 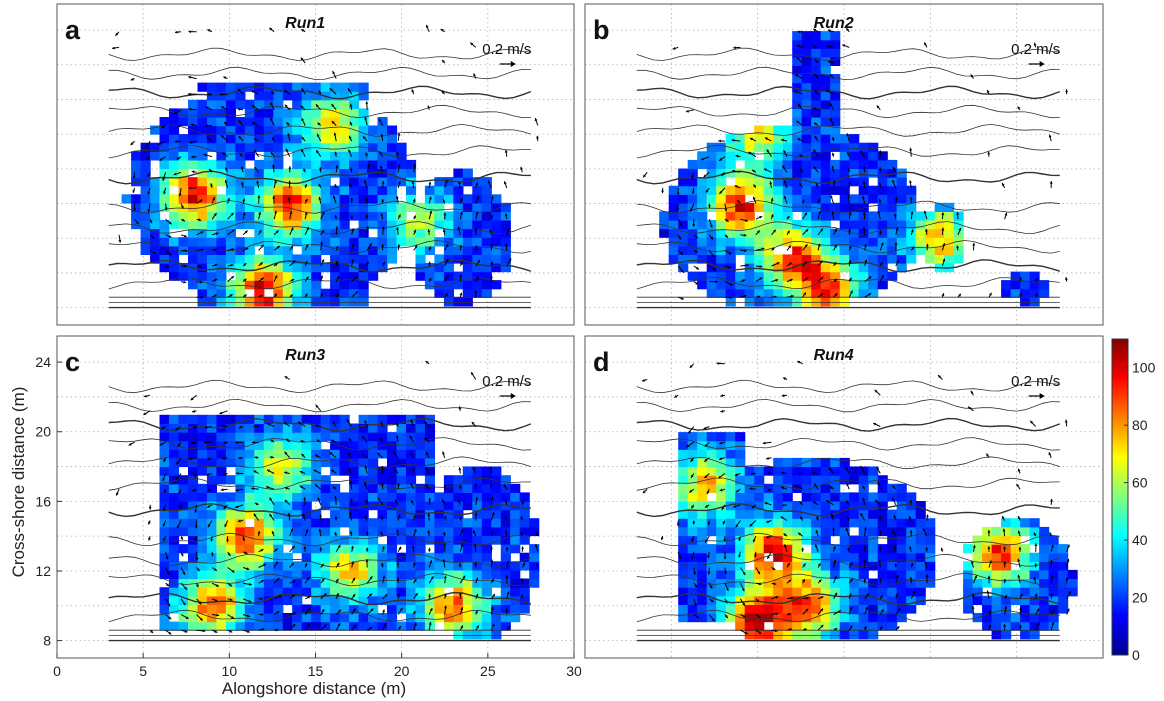 What do you see at coordinates (325, 161) in the screenshot?
I see `velocity-vectors` at bounding box center [325, 161].